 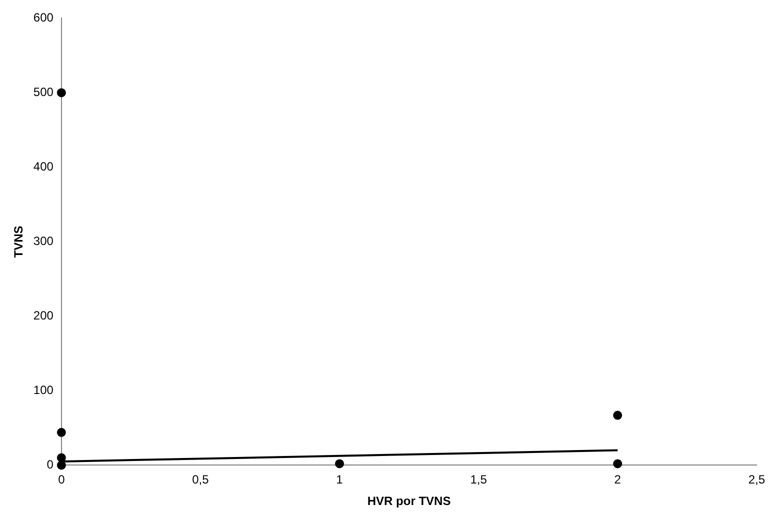 I want to click on x-tick-label: 1,5, so click(x=479, y=479).